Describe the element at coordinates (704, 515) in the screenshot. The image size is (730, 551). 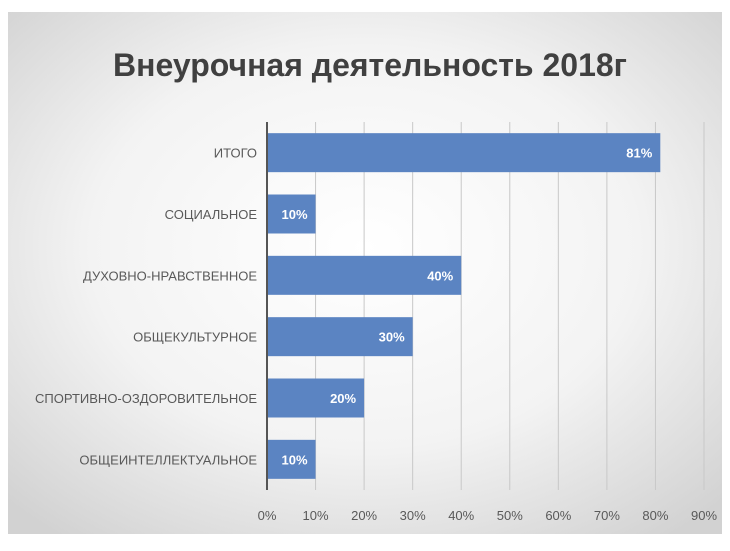
I see `x-tick-label: 90%` at that location.